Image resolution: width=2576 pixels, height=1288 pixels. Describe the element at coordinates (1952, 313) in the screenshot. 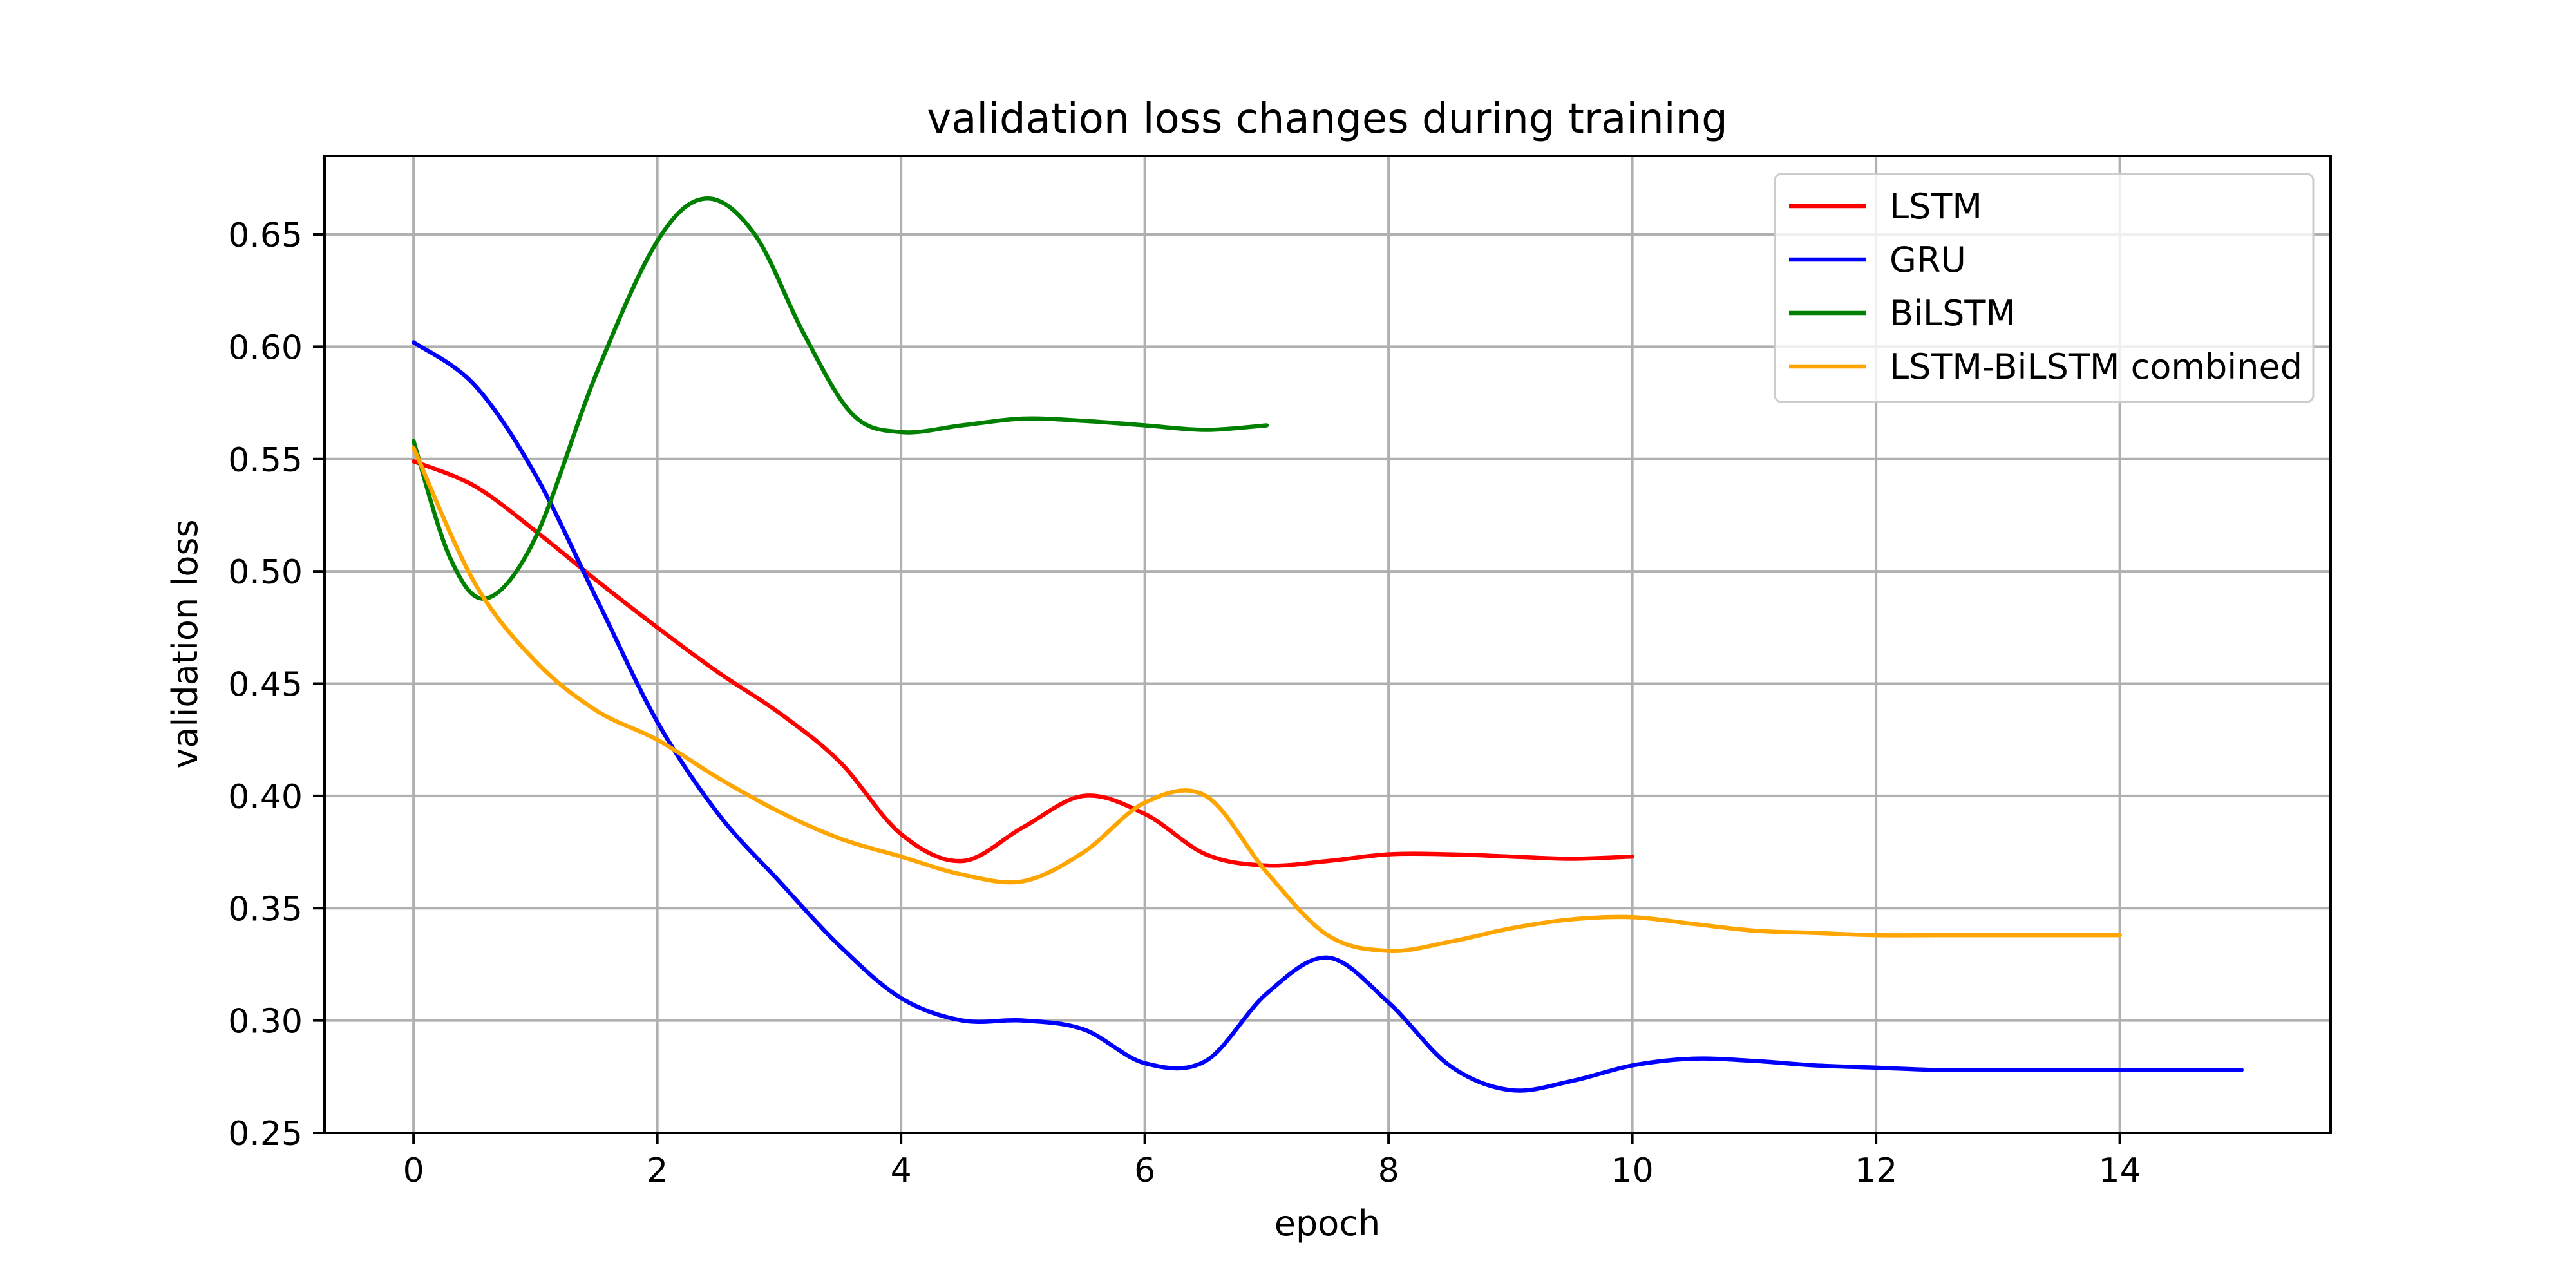

I see `legend-label-bilstm: BiLSTM` at that location.